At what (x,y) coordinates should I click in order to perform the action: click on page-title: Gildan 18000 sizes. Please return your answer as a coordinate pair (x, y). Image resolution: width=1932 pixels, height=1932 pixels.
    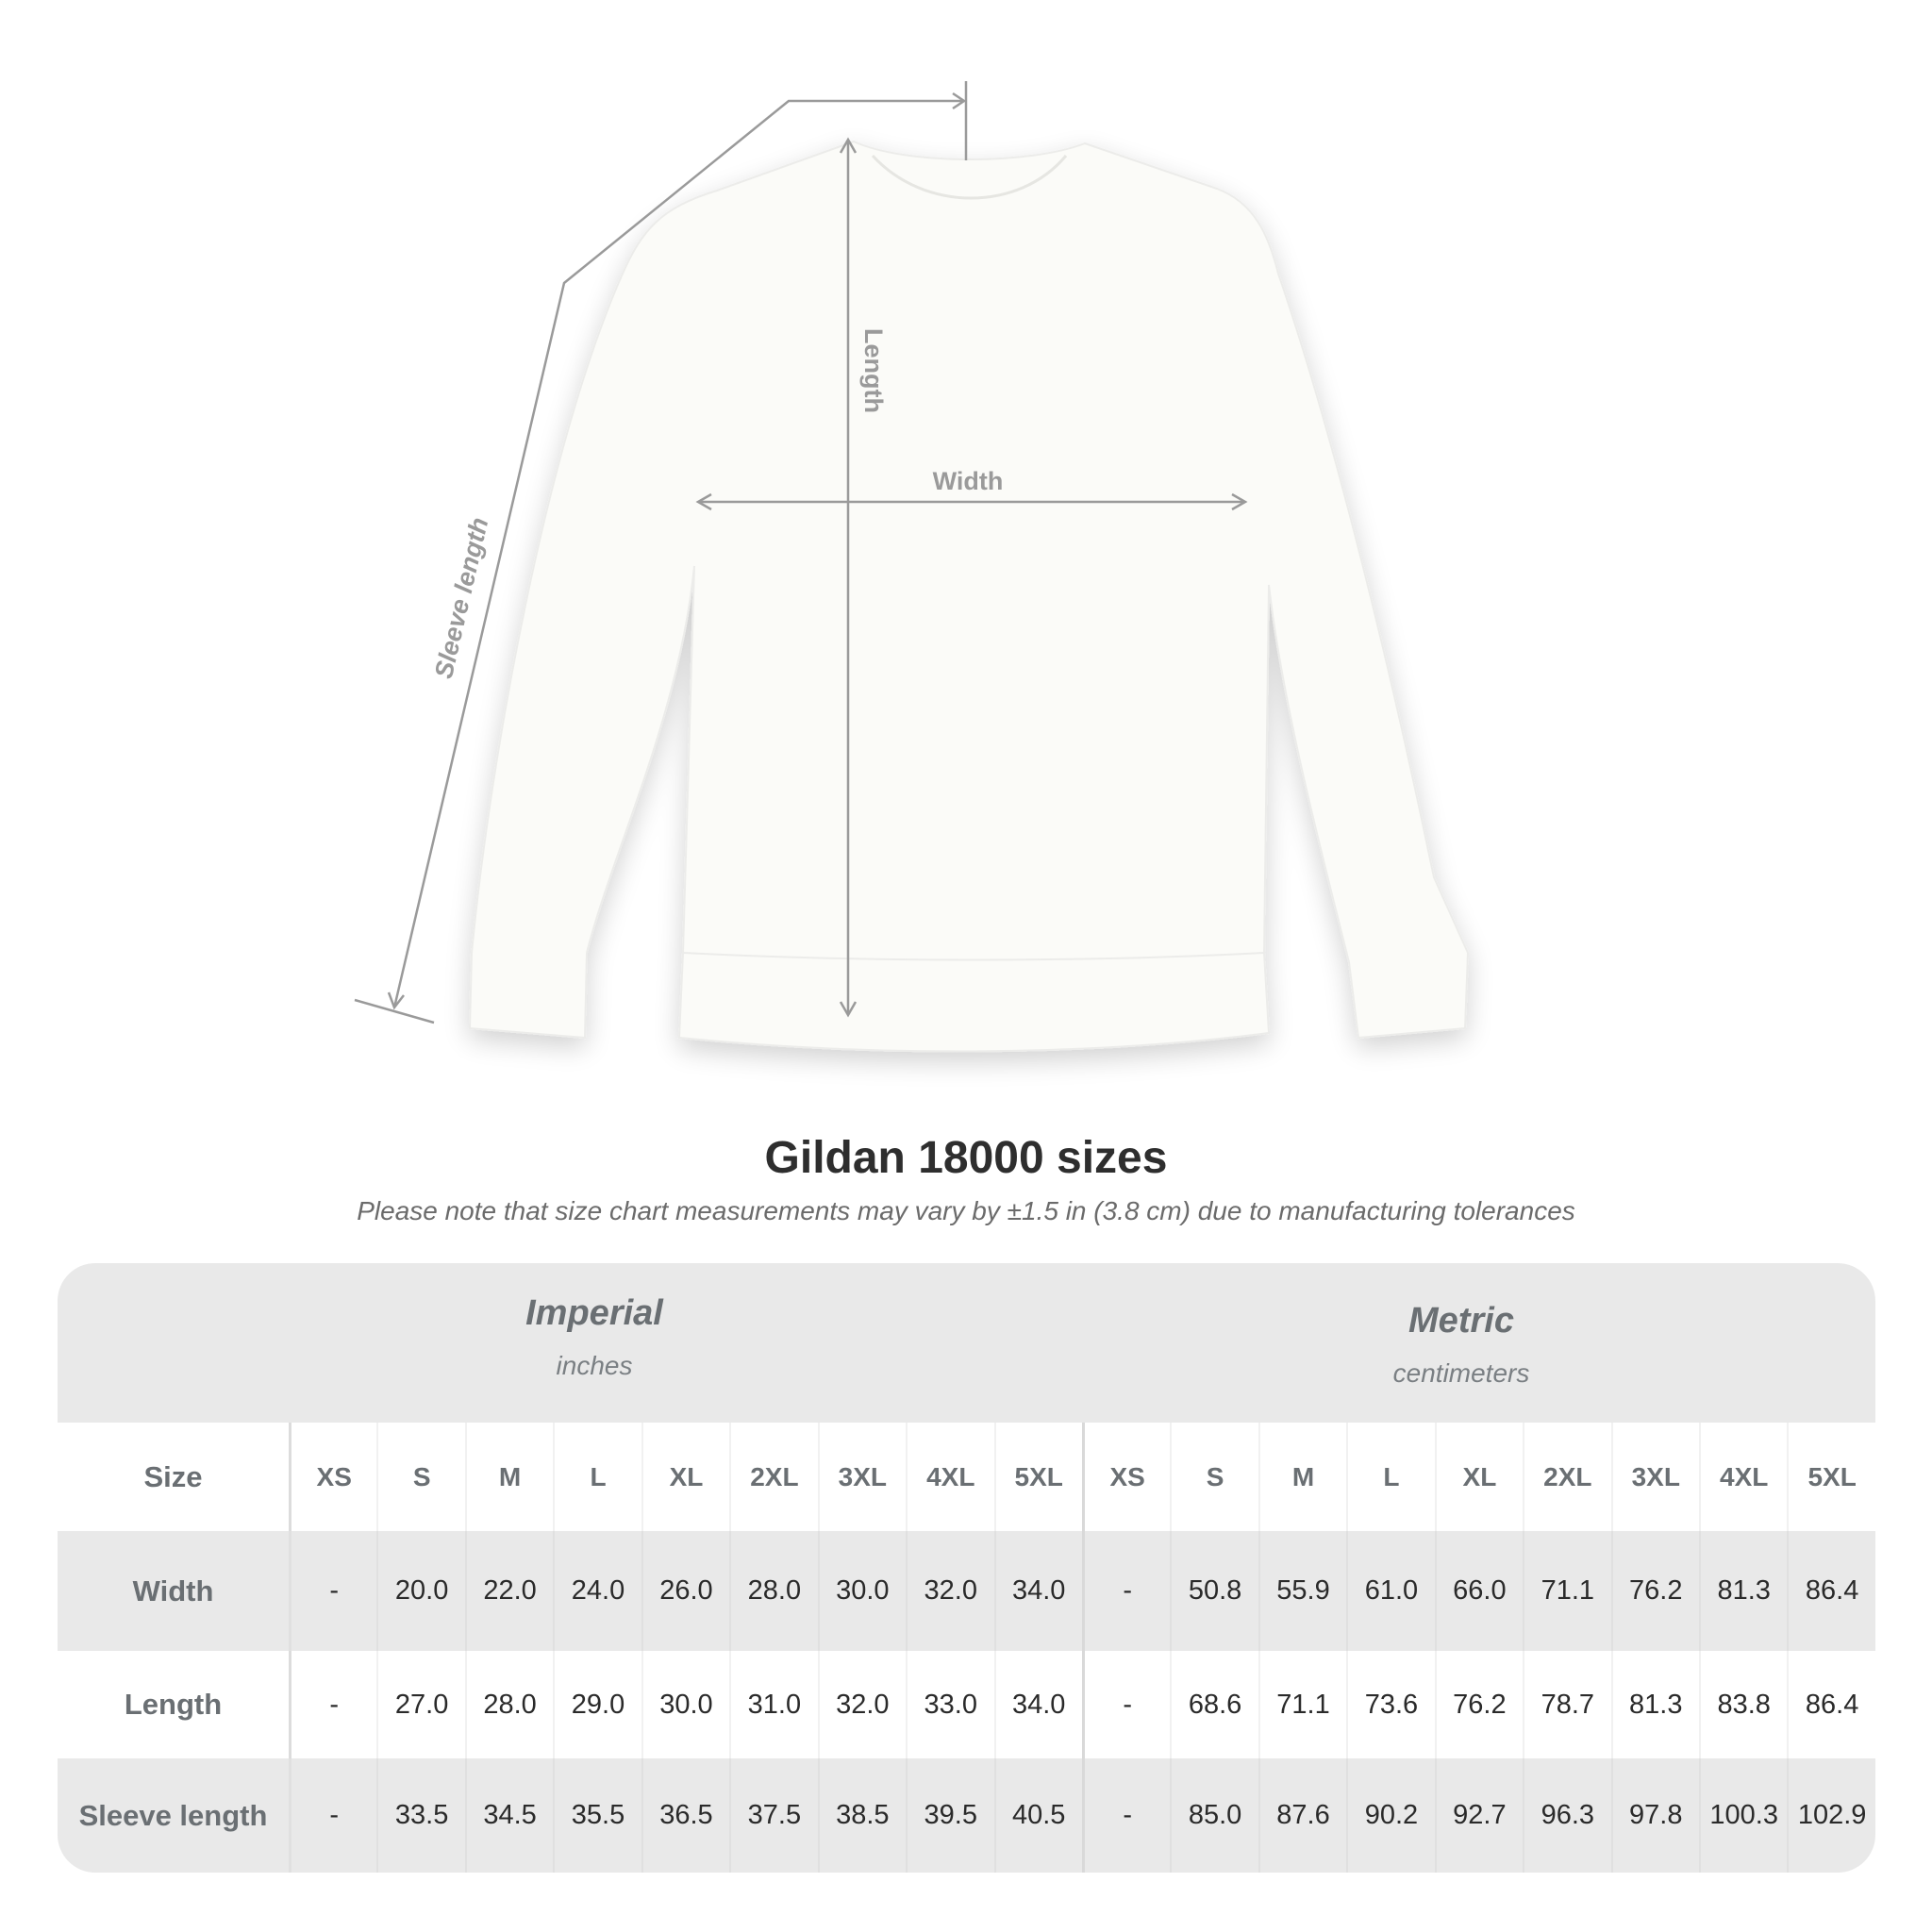
    Looking at the image, I should click on (966, 1158).